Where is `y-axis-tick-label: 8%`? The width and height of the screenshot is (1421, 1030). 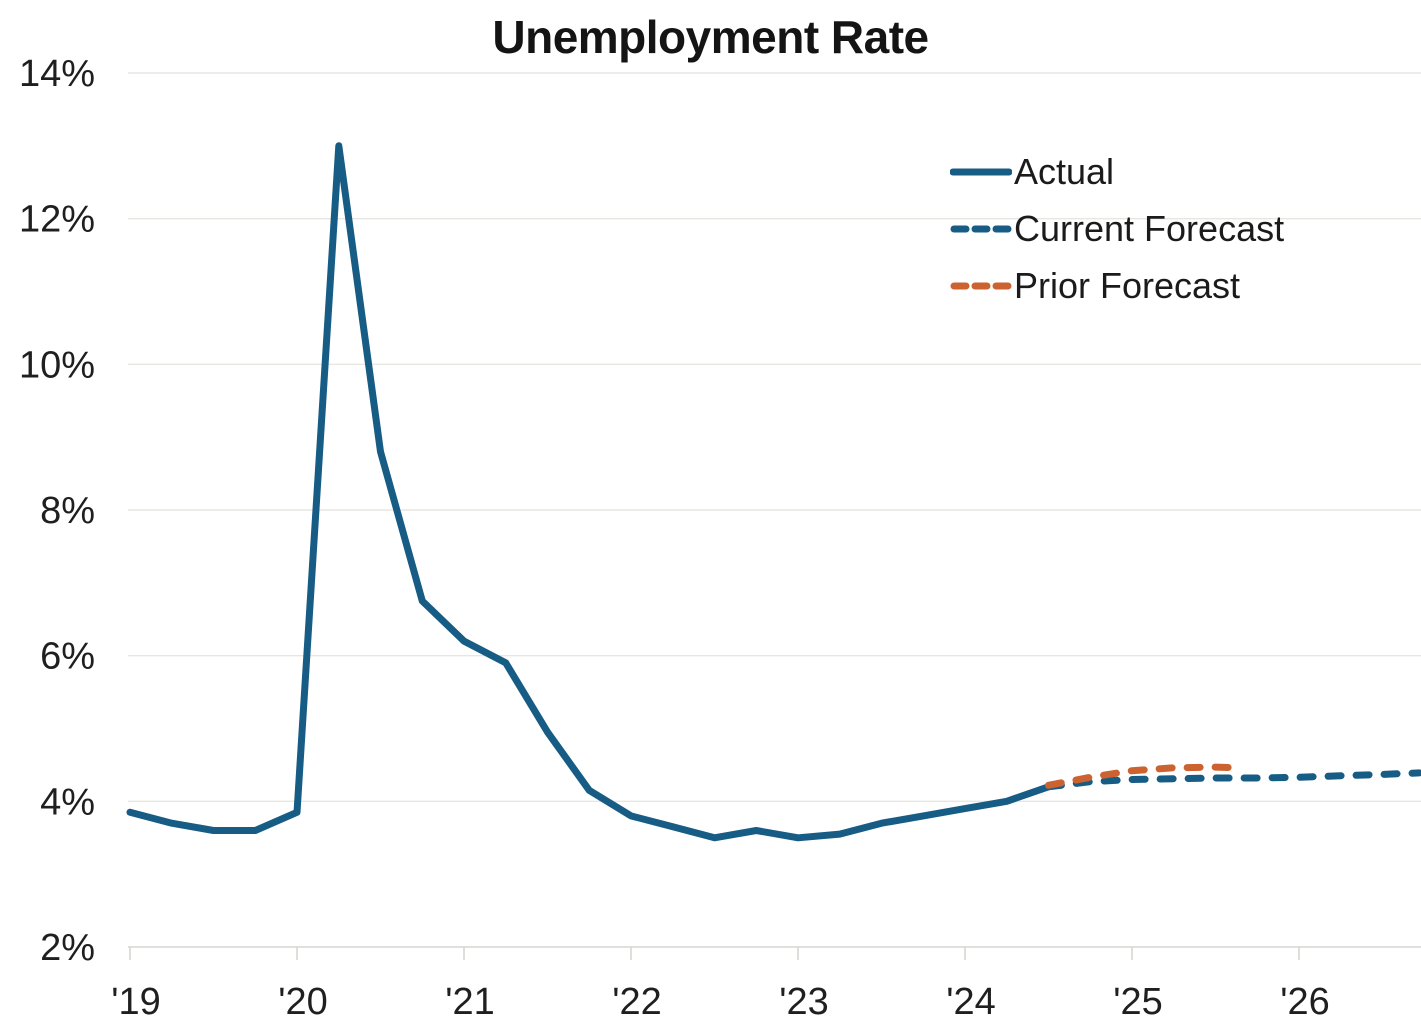
y-axis-tick-label: 8% is located at coordinates (67, 511).